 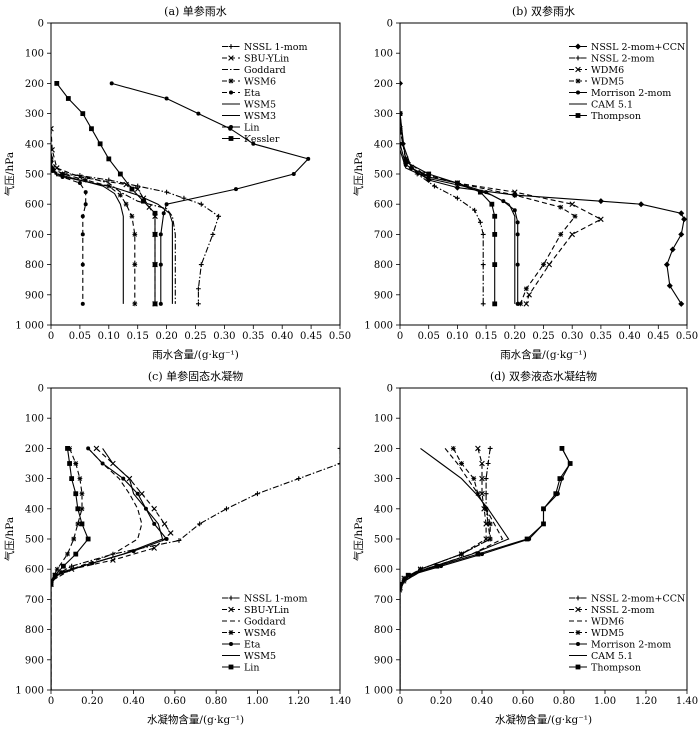 I want to click on y-tick-label: 100, so click(x=383, y=419).